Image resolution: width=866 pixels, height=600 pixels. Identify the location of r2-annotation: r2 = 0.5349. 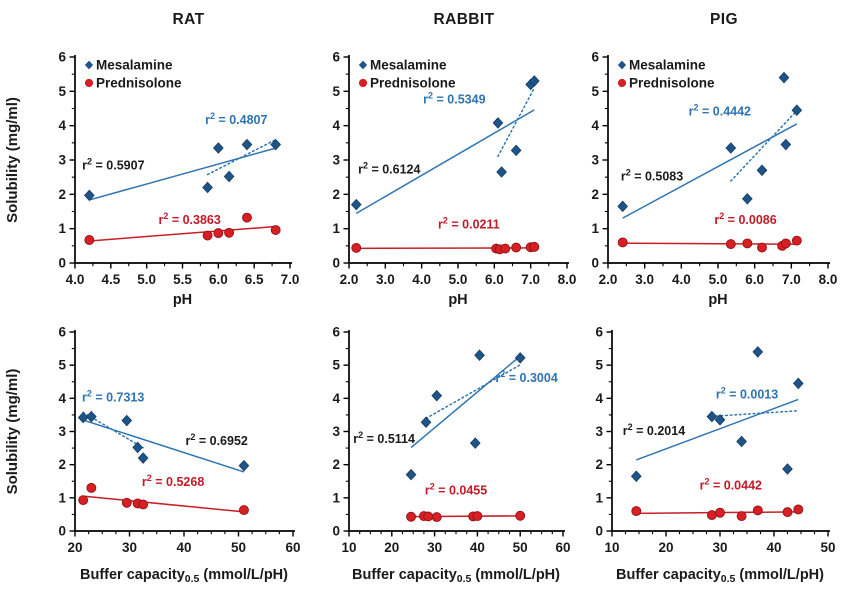
(454, 98).